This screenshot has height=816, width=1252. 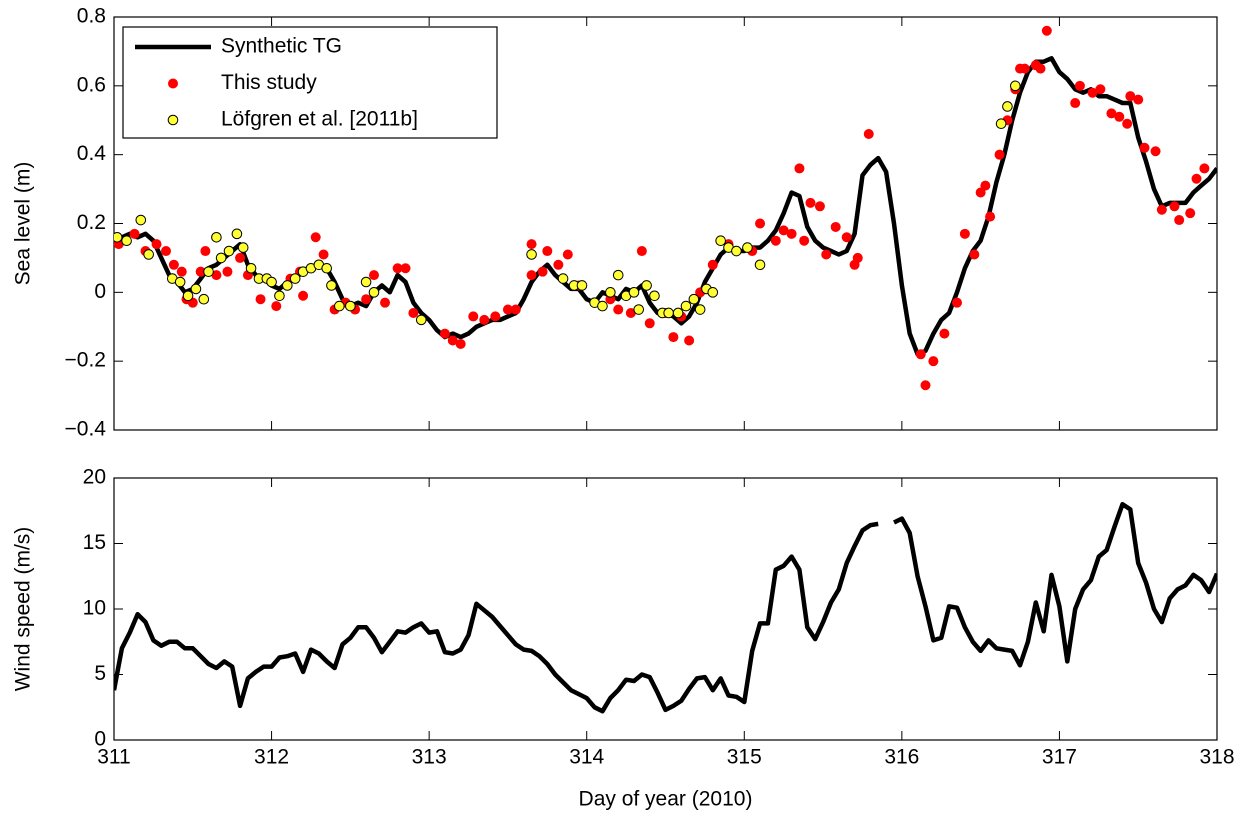 What do you see at coordinates (91, 16) in the screenshot?
I see `y-tick-label: 0.8` at bounding box center [91, 16].